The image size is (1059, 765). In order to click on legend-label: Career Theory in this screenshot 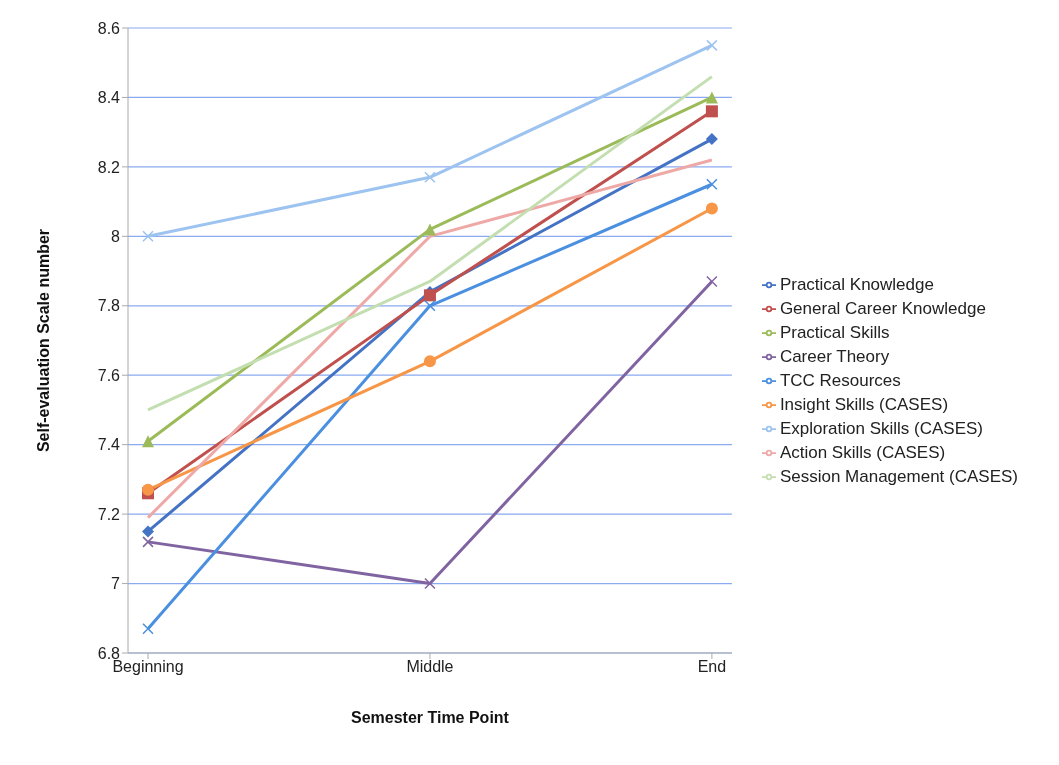, I will do `click(834, 356)`.